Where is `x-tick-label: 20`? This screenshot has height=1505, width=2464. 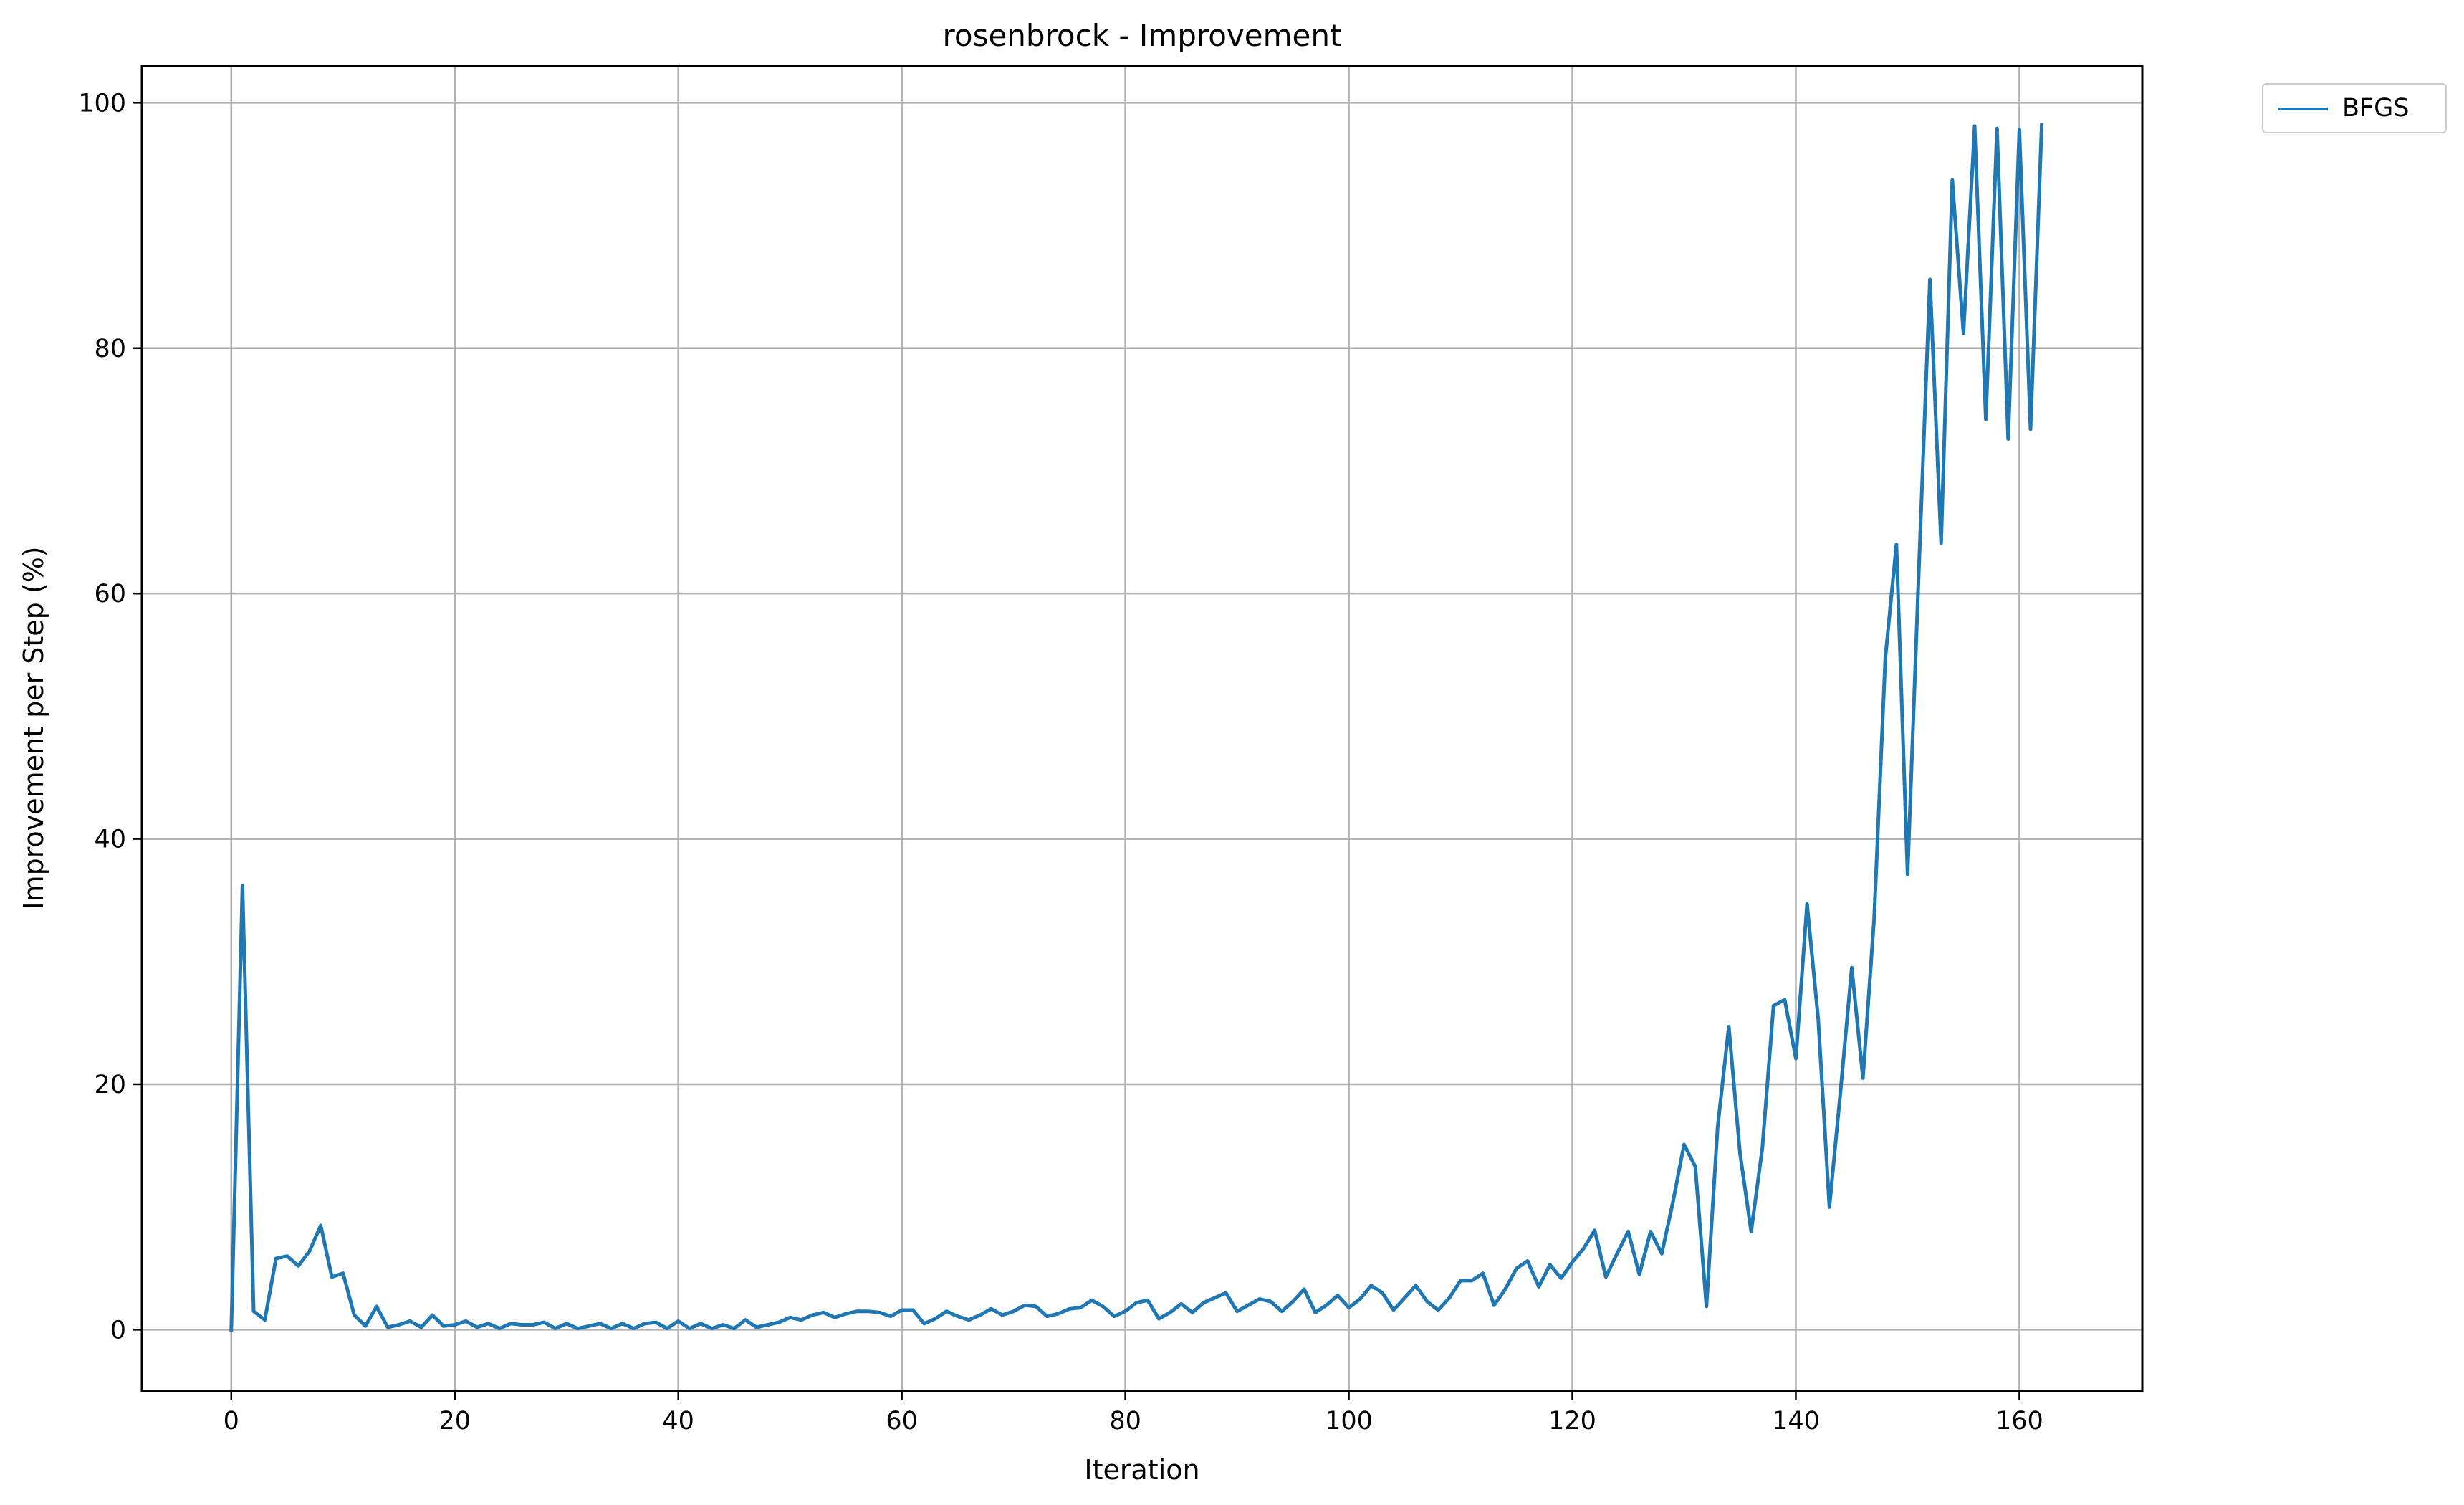 x-tick-label: 20 is located at coordinates (454, 1421).